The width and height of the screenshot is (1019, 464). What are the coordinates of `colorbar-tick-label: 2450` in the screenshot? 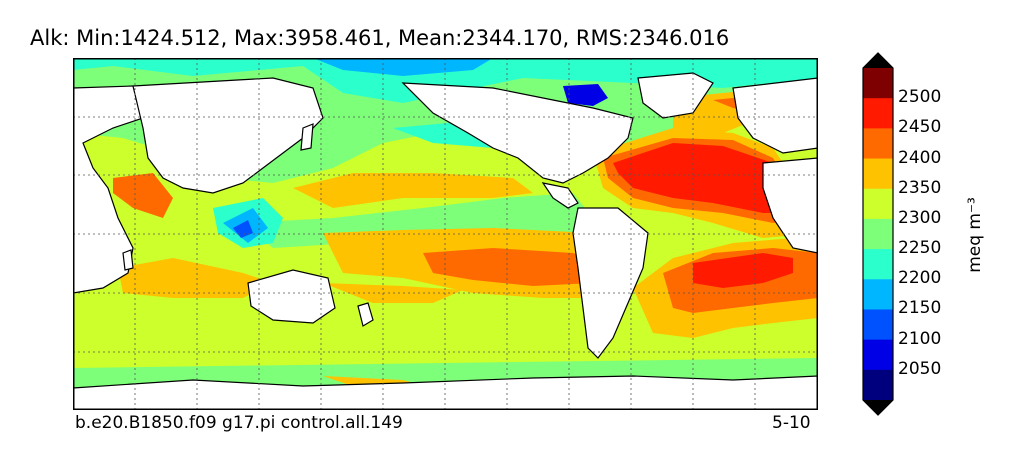 It's located at (920, 127).